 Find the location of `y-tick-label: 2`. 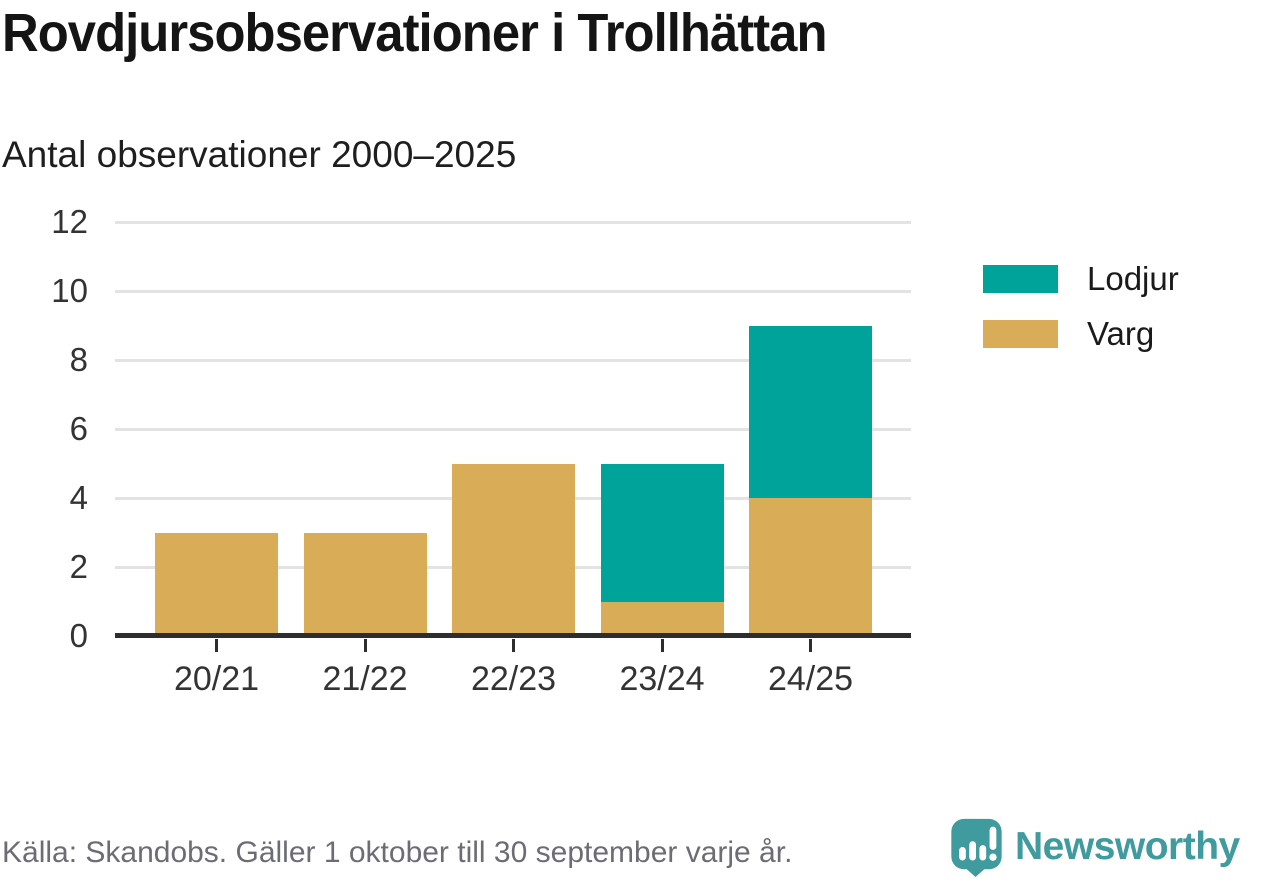

y-tick-label: 2 is located at coordinates (78, 566).